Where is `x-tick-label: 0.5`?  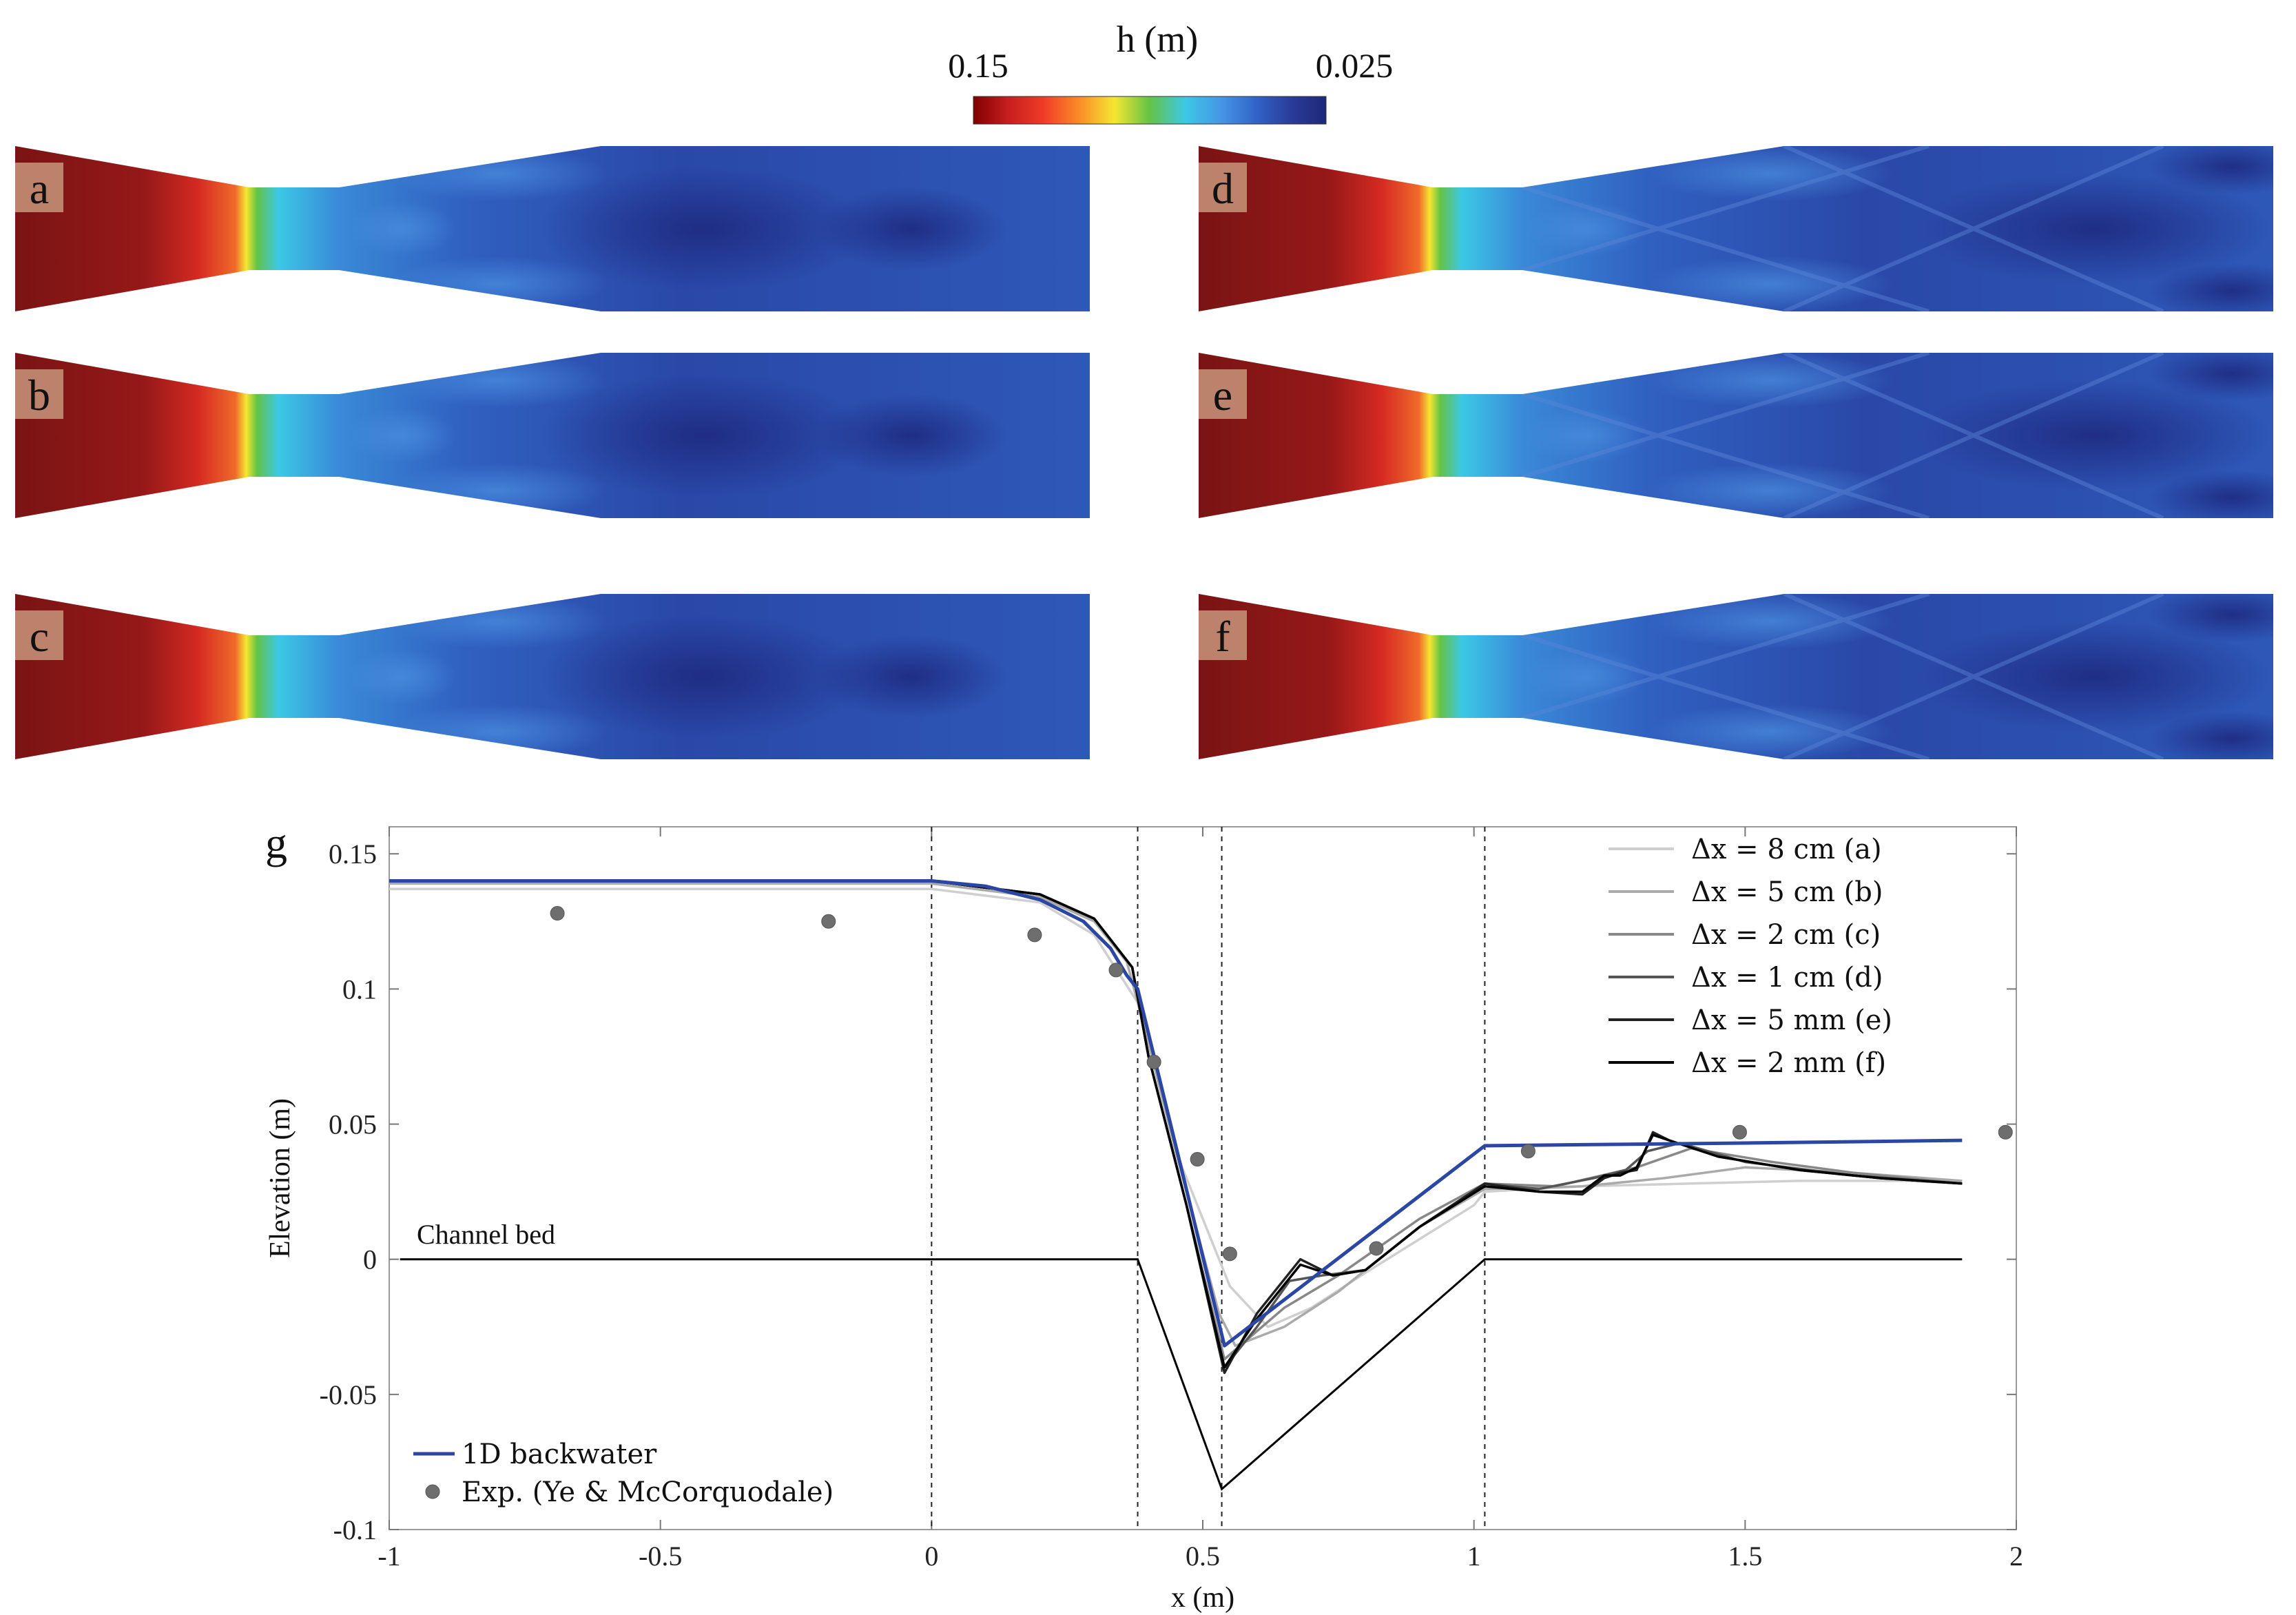
x-tick-label: 0.5 is located at coordinates (1203, 1556).